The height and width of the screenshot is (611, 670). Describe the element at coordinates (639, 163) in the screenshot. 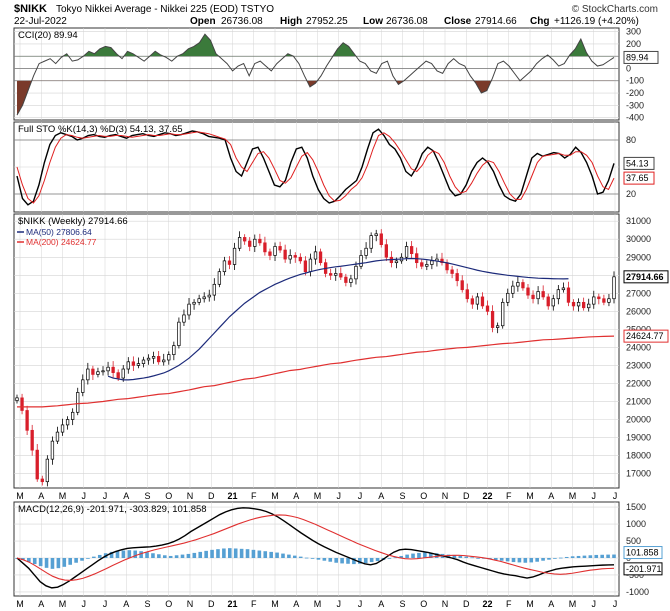

I see `sto-last-value-box` at that location.